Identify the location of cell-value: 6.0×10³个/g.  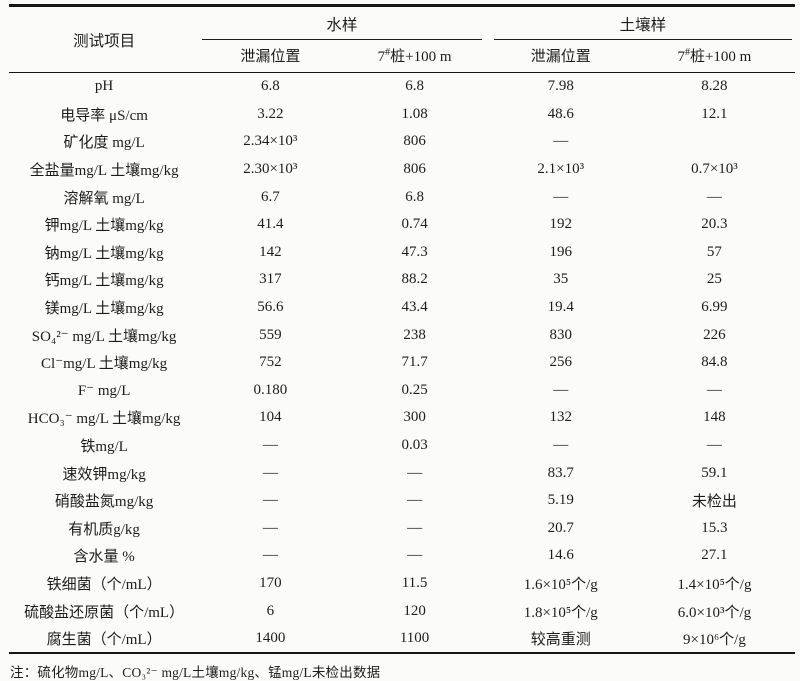
(714, 612).